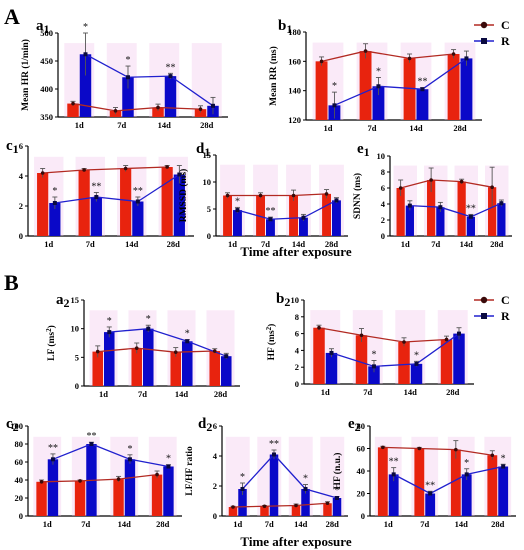 This screenshot has height=550, width=524. I want to click on sig-mark-c1-7d: **, so click(96, 187).